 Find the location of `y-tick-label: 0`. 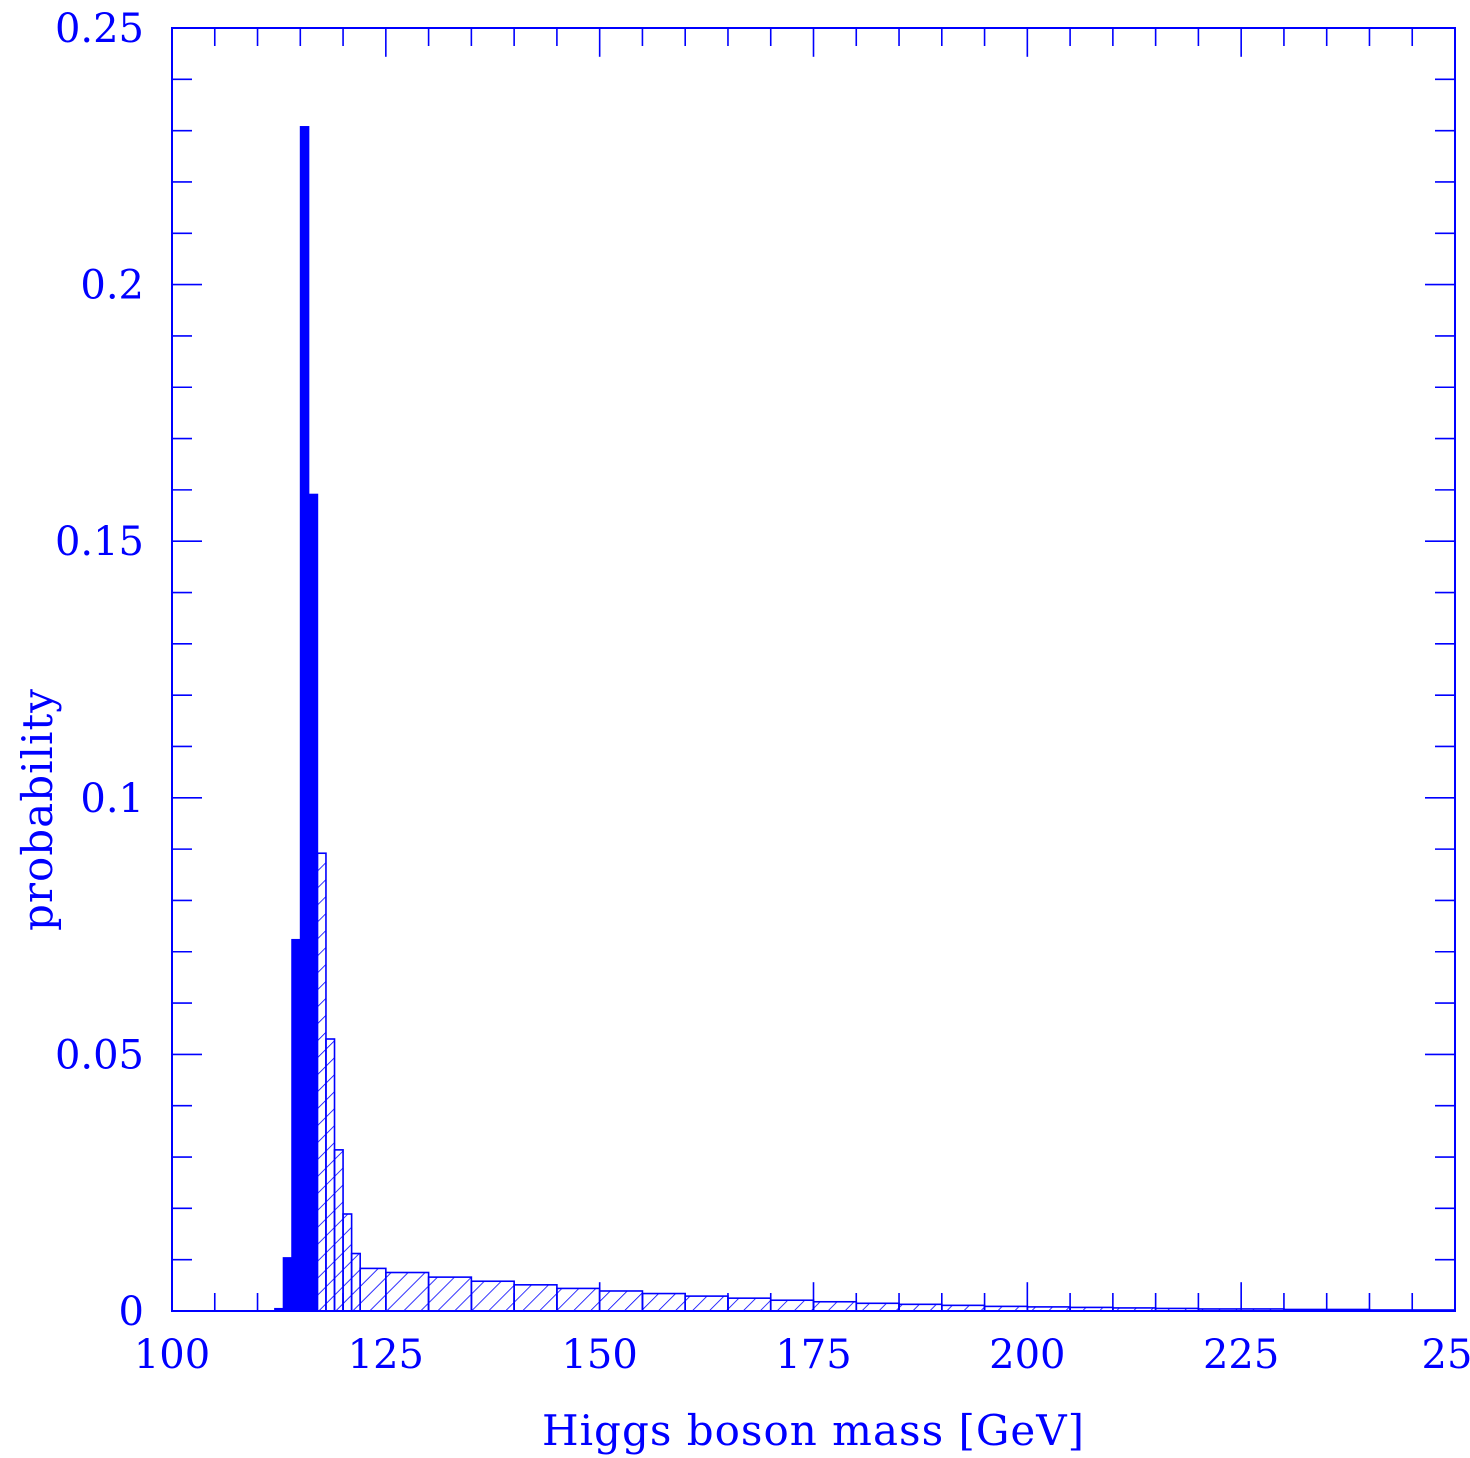

y-tick-label: 0 is located at coordinates (131, 1312).